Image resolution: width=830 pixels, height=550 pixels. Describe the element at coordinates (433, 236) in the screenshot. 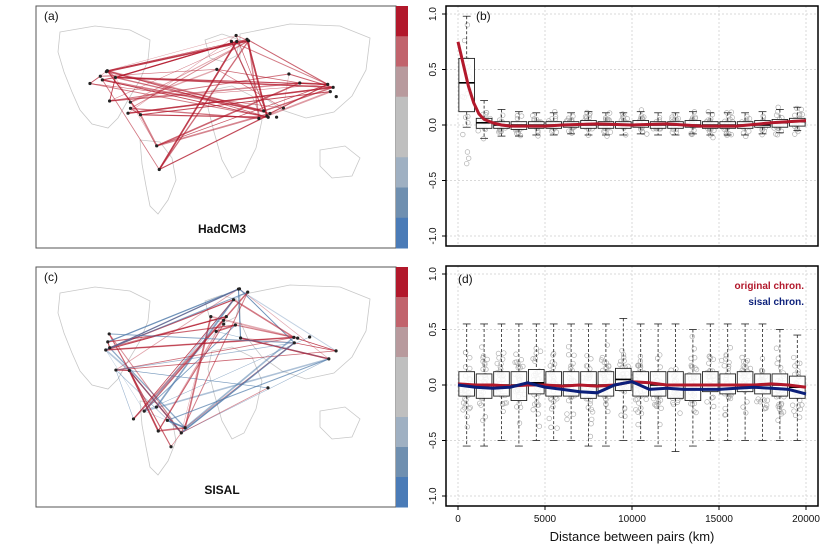

I see `y-tick-label: -1.0` at that location.